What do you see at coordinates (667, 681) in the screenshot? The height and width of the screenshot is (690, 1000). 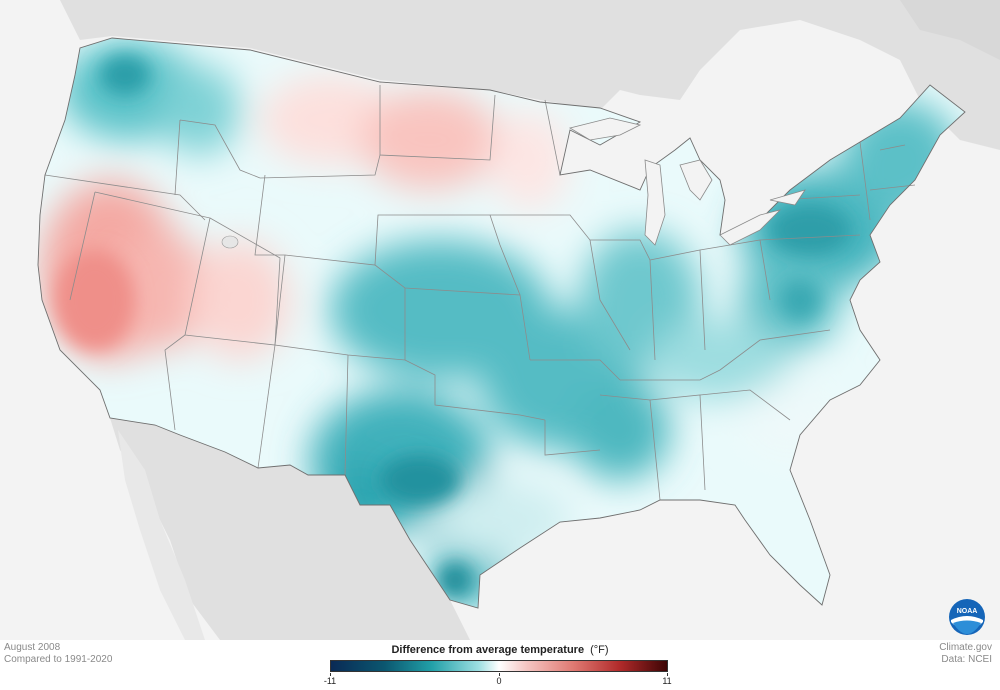 I see `legend-max-label: 11` at bounding box center [667, 681].